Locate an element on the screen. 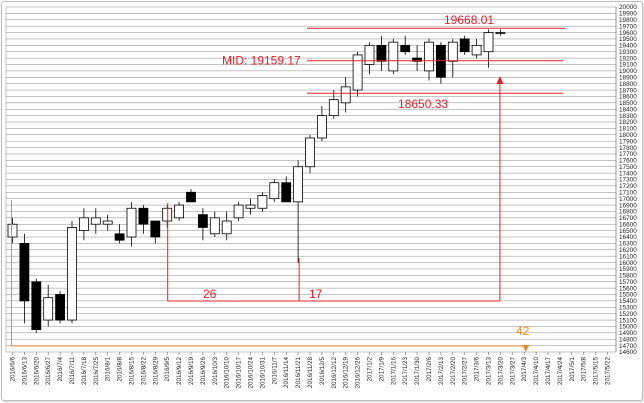 This screenshot has width=644, height=403. x-tick-label: 2016/11/14 is located at coordinates (286, 373).